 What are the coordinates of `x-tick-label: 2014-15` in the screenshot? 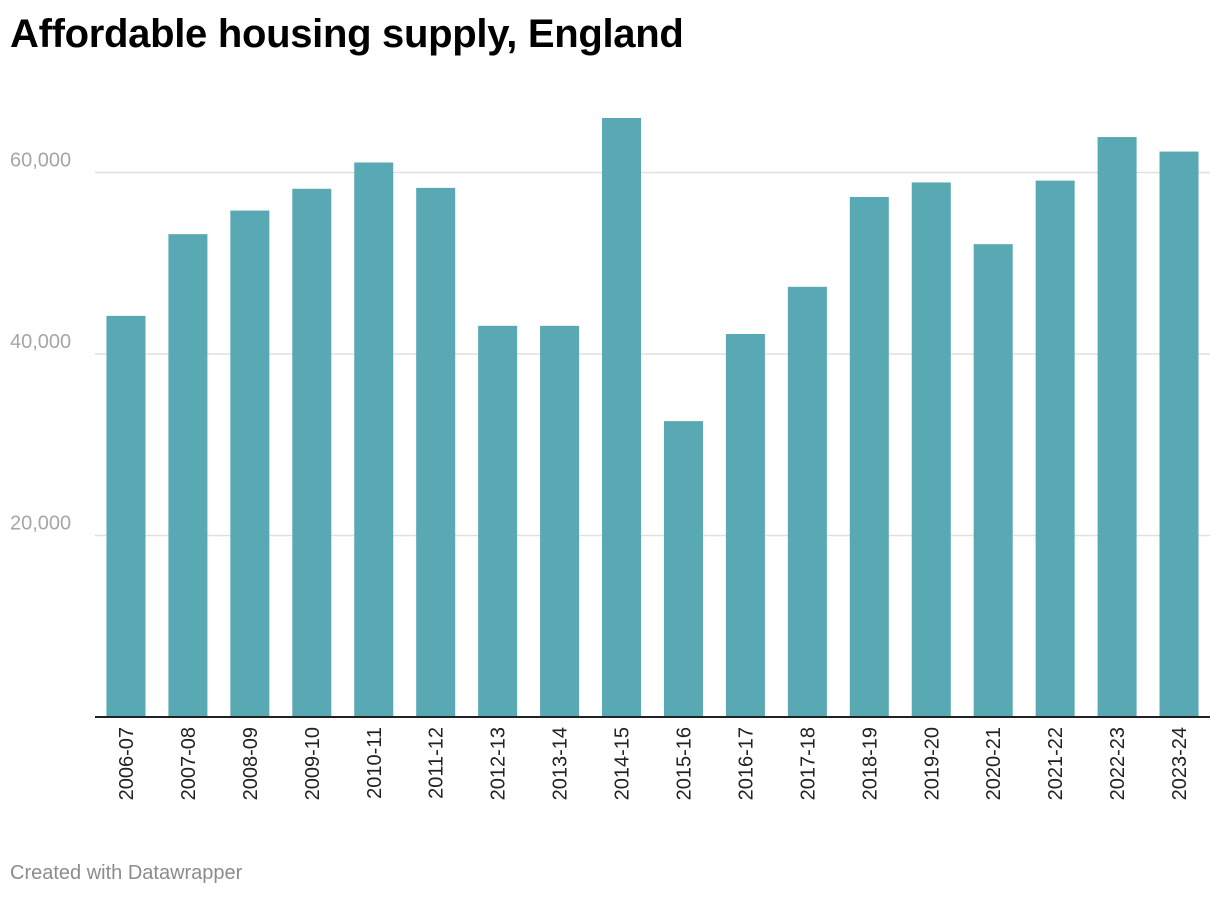 It's located at (623, 763).